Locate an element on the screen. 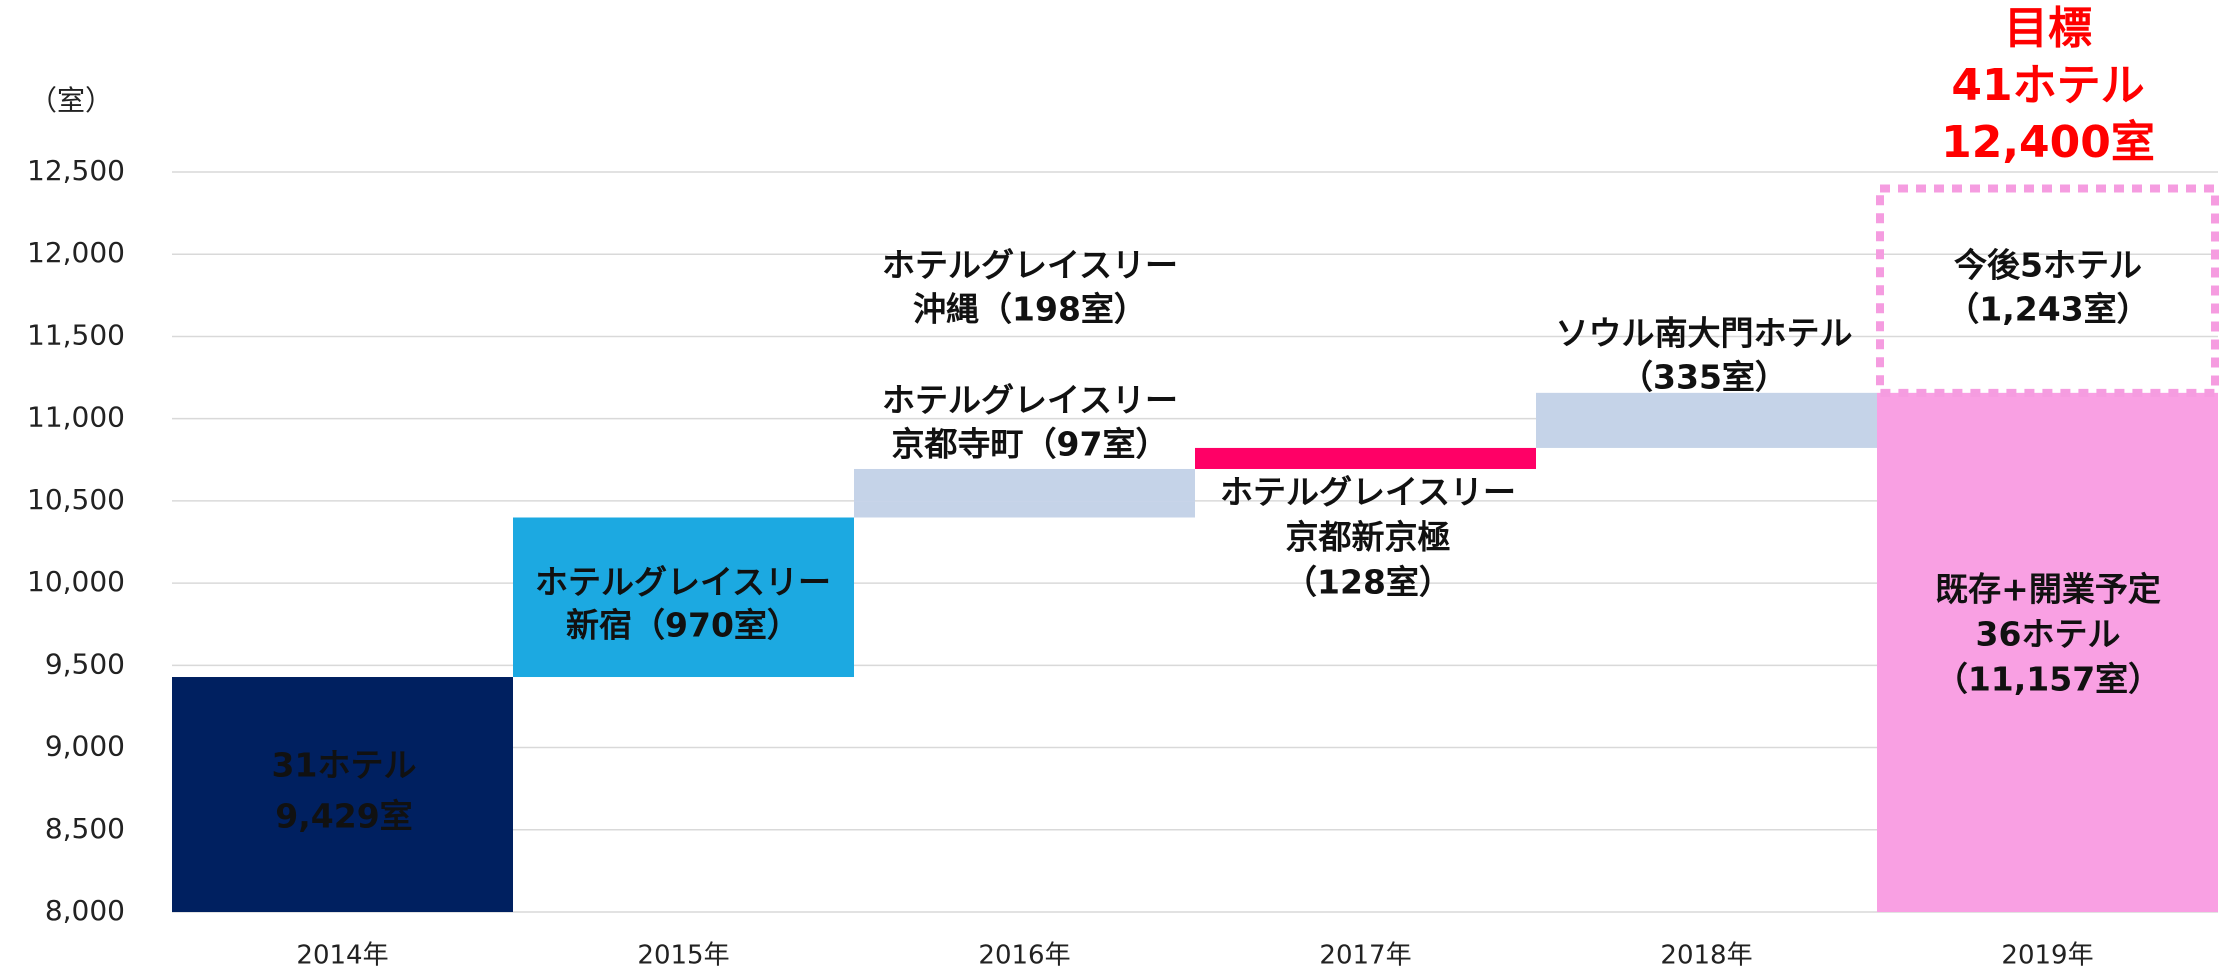 The width and height of the screenshot is (2226, 971). target-label: 目標 is located at coordinates (2048, 28).